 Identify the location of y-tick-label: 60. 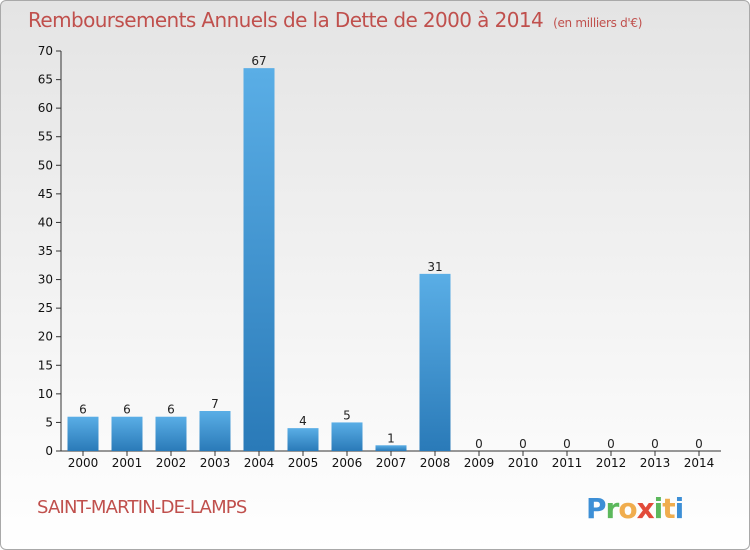
(45, 108).